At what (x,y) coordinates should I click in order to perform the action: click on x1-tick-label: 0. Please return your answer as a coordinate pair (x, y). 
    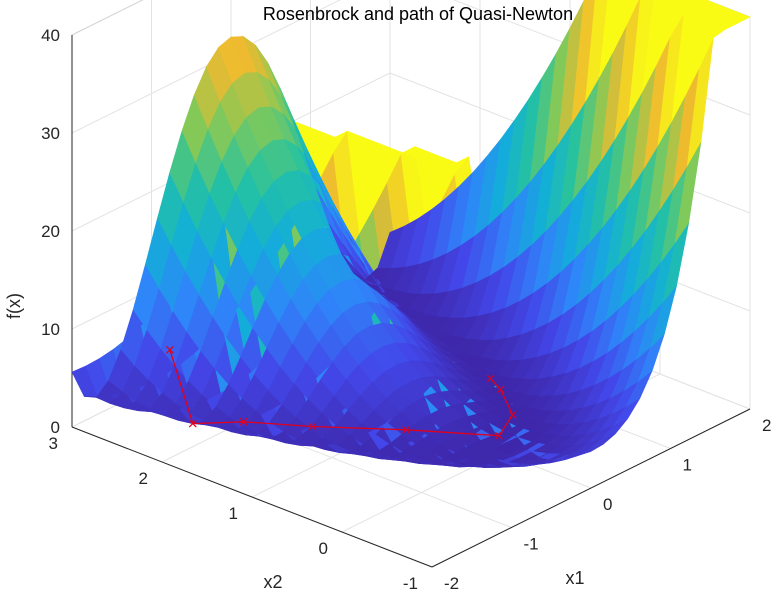
    Looking at the image, I should click on (607, 504).